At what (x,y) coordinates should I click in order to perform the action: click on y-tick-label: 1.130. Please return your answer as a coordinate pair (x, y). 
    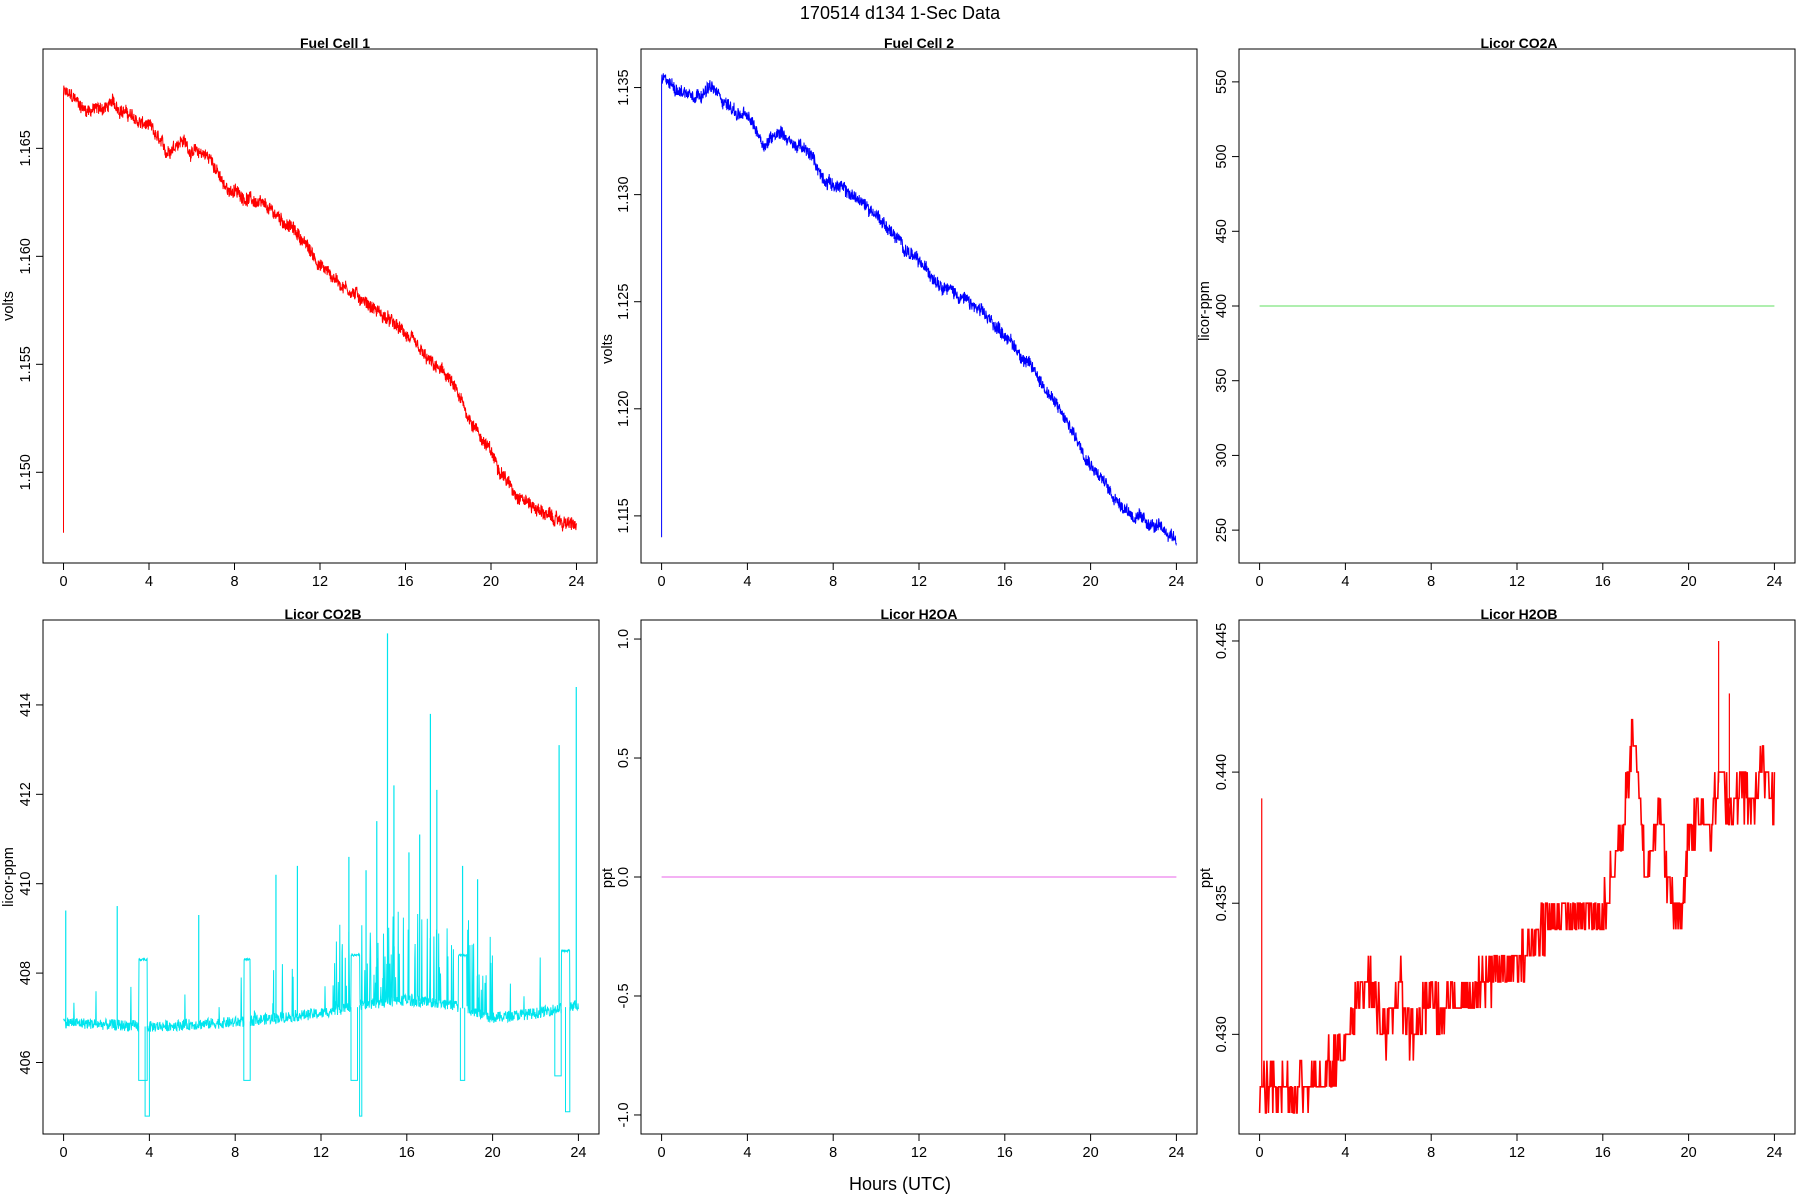
    Looking at the image, I should click on (624, 194).